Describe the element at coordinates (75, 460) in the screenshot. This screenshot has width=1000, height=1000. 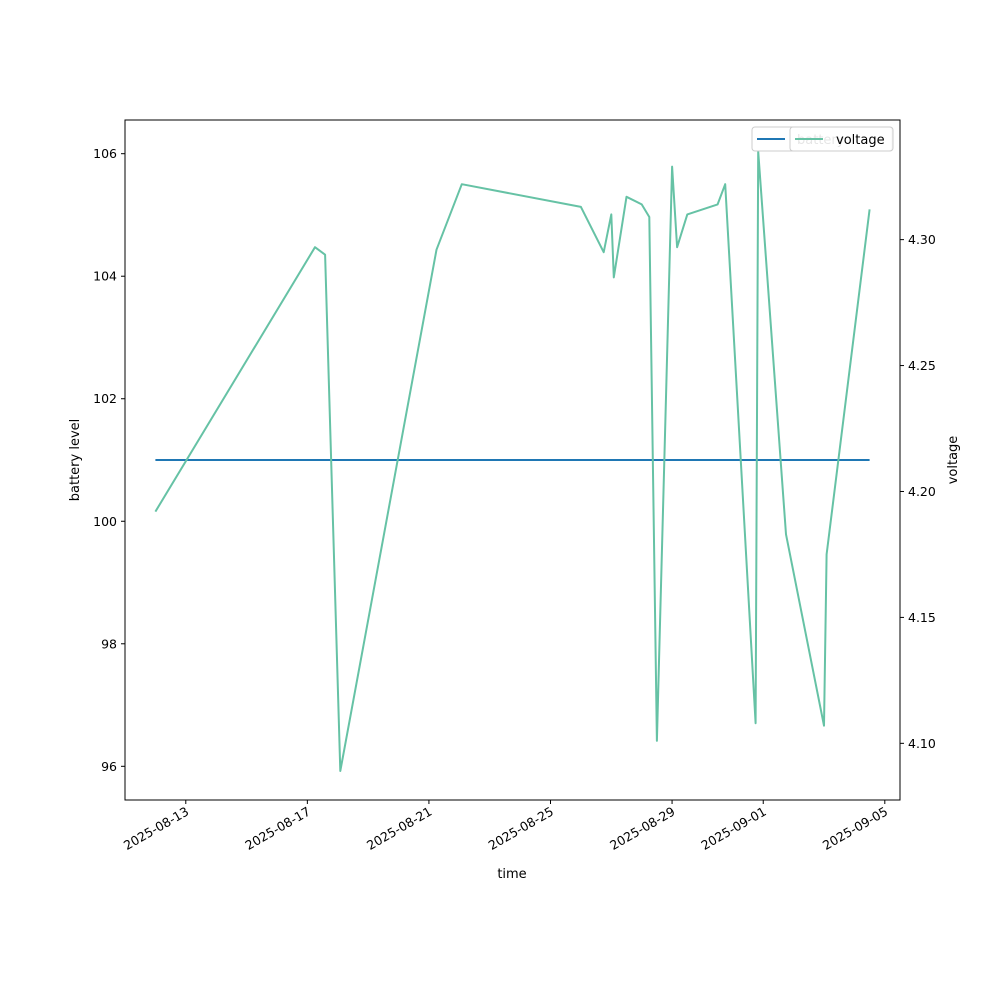
I see `y-axis-left-title: battery level` at that location.